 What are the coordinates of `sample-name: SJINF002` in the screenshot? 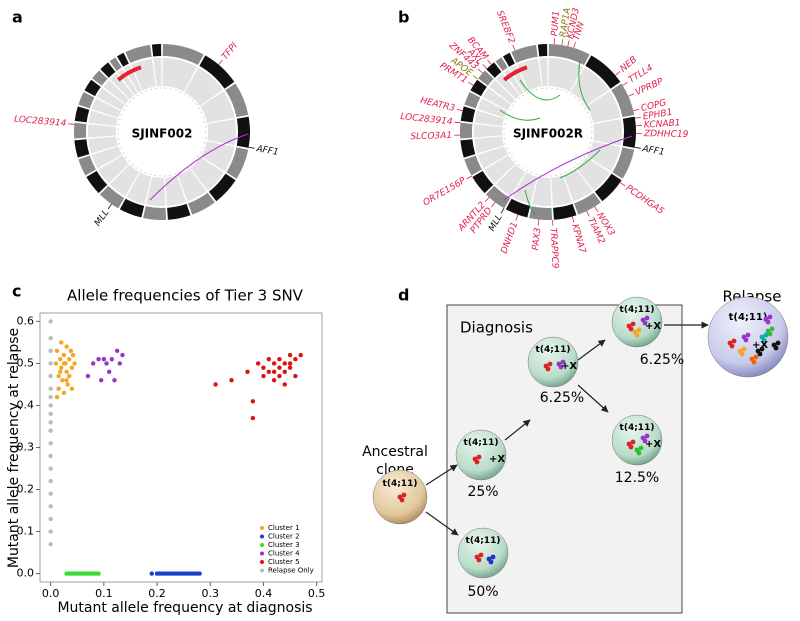 It's located at (162, 134).